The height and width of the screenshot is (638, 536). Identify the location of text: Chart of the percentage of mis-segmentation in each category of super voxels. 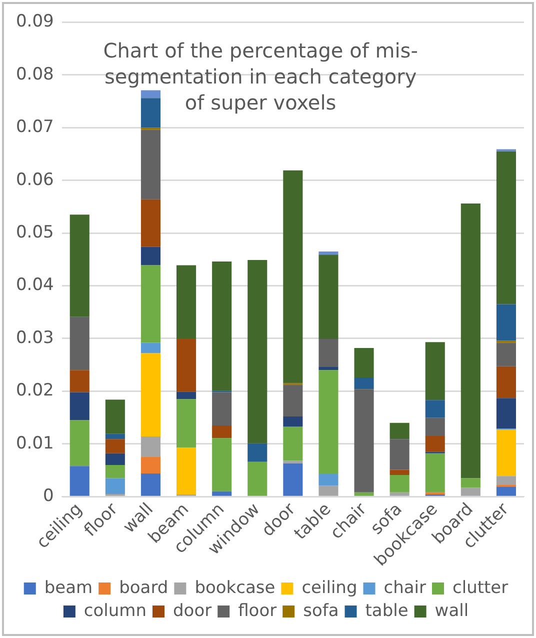
(260, 76).